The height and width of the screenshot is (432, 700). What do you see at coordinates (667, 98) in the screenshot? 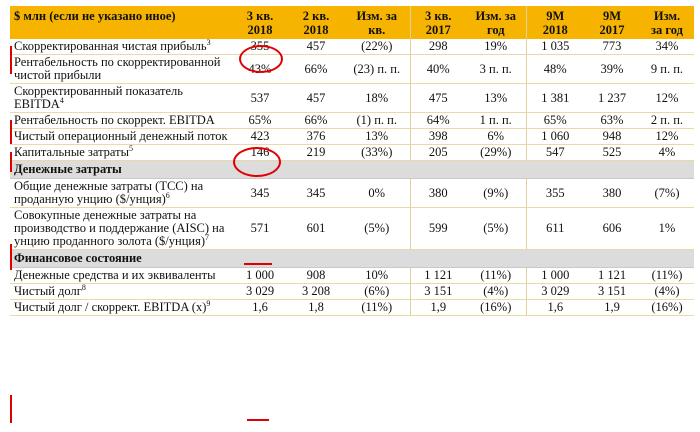
I see `table-cell: 12%` at bounding box center [667, 98].